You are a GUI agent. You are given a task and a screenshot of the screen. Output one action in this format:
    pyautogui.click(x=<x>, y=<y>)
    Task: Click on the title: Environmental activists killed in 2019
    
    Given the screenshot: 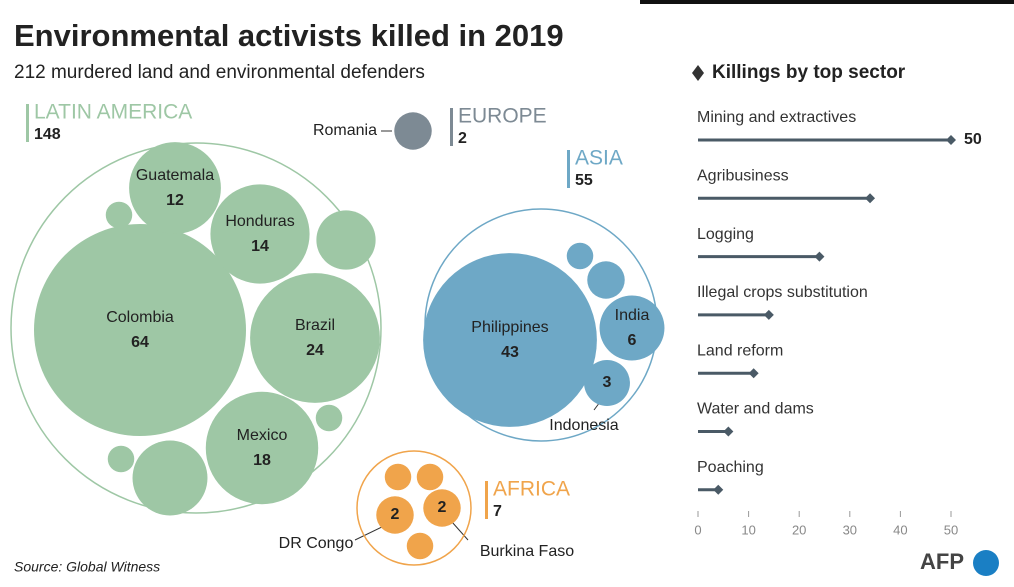 What is the action you would take?
    pyautogui.click(x=289, y=35)
    